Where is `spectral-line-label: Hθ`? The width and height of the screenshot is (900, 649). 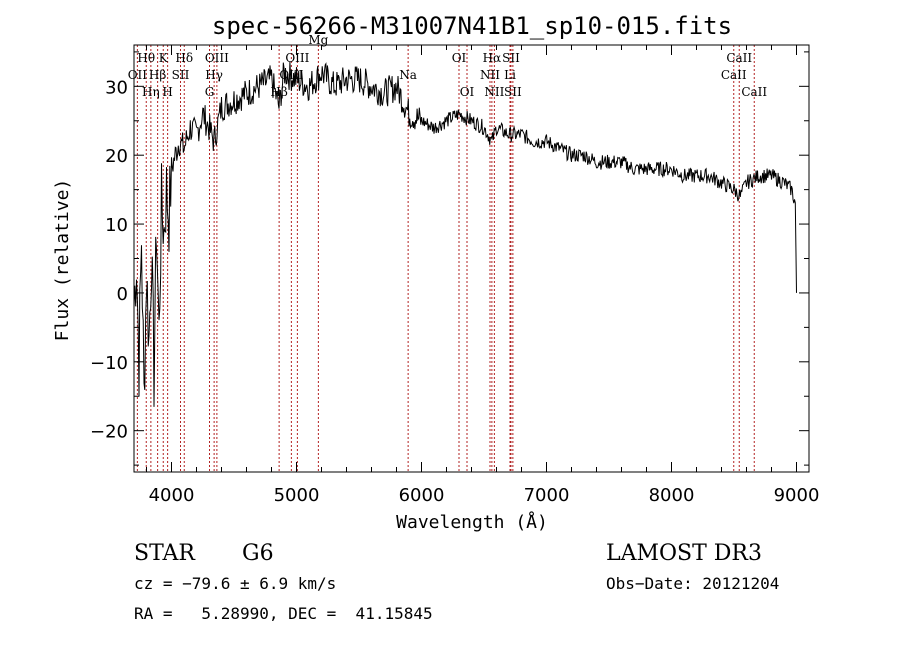 spectral-line-label: Hθ is located at coordinates (146, 58).